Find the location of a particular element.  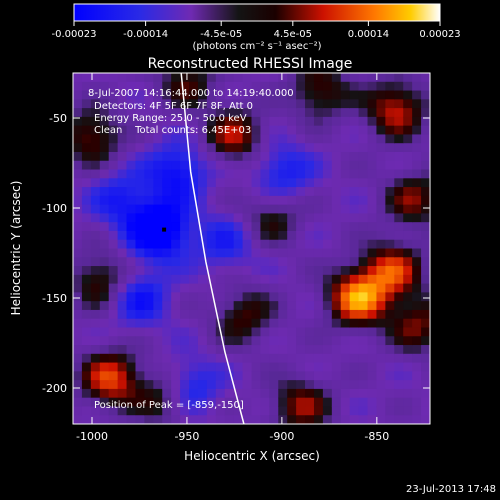

solar-limb-line is located at coordinates (212, 248).